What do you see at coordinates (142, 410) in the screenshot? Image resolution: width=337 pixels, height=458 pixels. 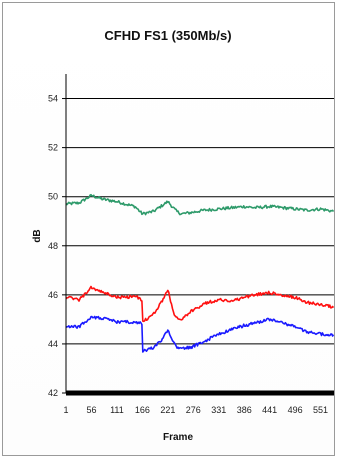 I see `x-tick-label: 166` at bounding box center [142, 410].